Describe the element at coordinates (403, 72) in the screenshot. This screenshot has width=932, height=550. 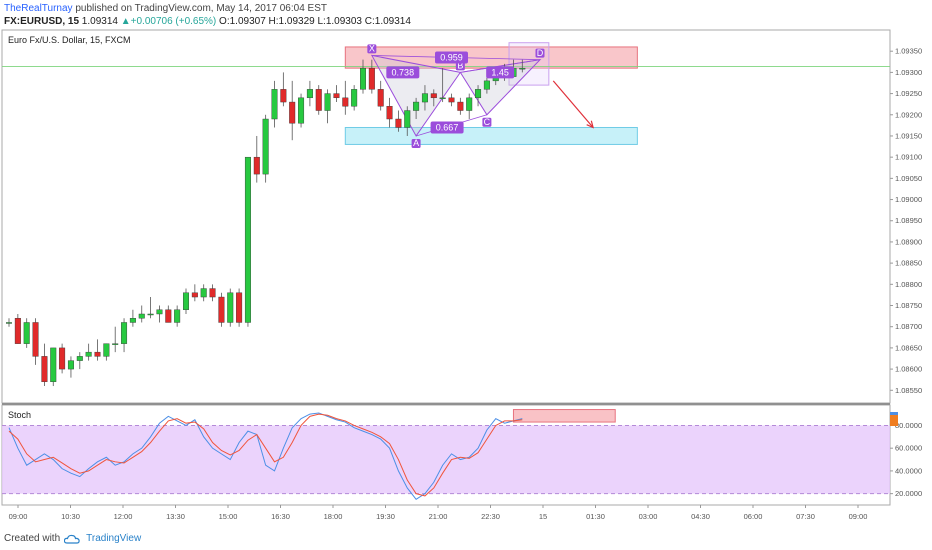
I see `ratio-label: 0.738` at that location.